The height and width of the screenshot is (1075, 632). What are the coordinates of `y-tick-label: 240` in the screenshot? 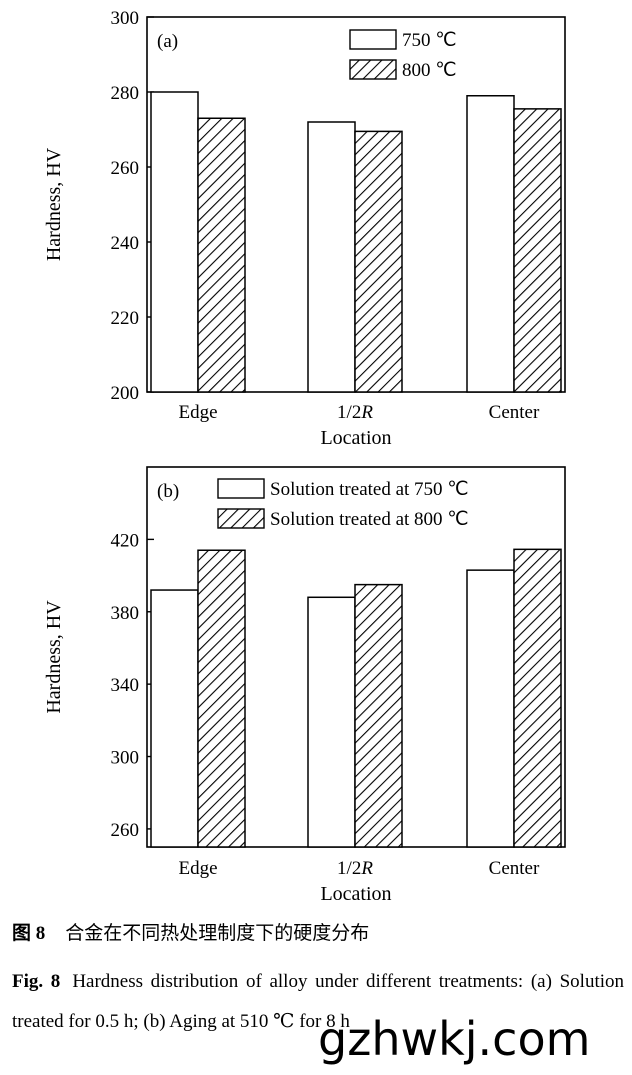 It's located at (125, 243).